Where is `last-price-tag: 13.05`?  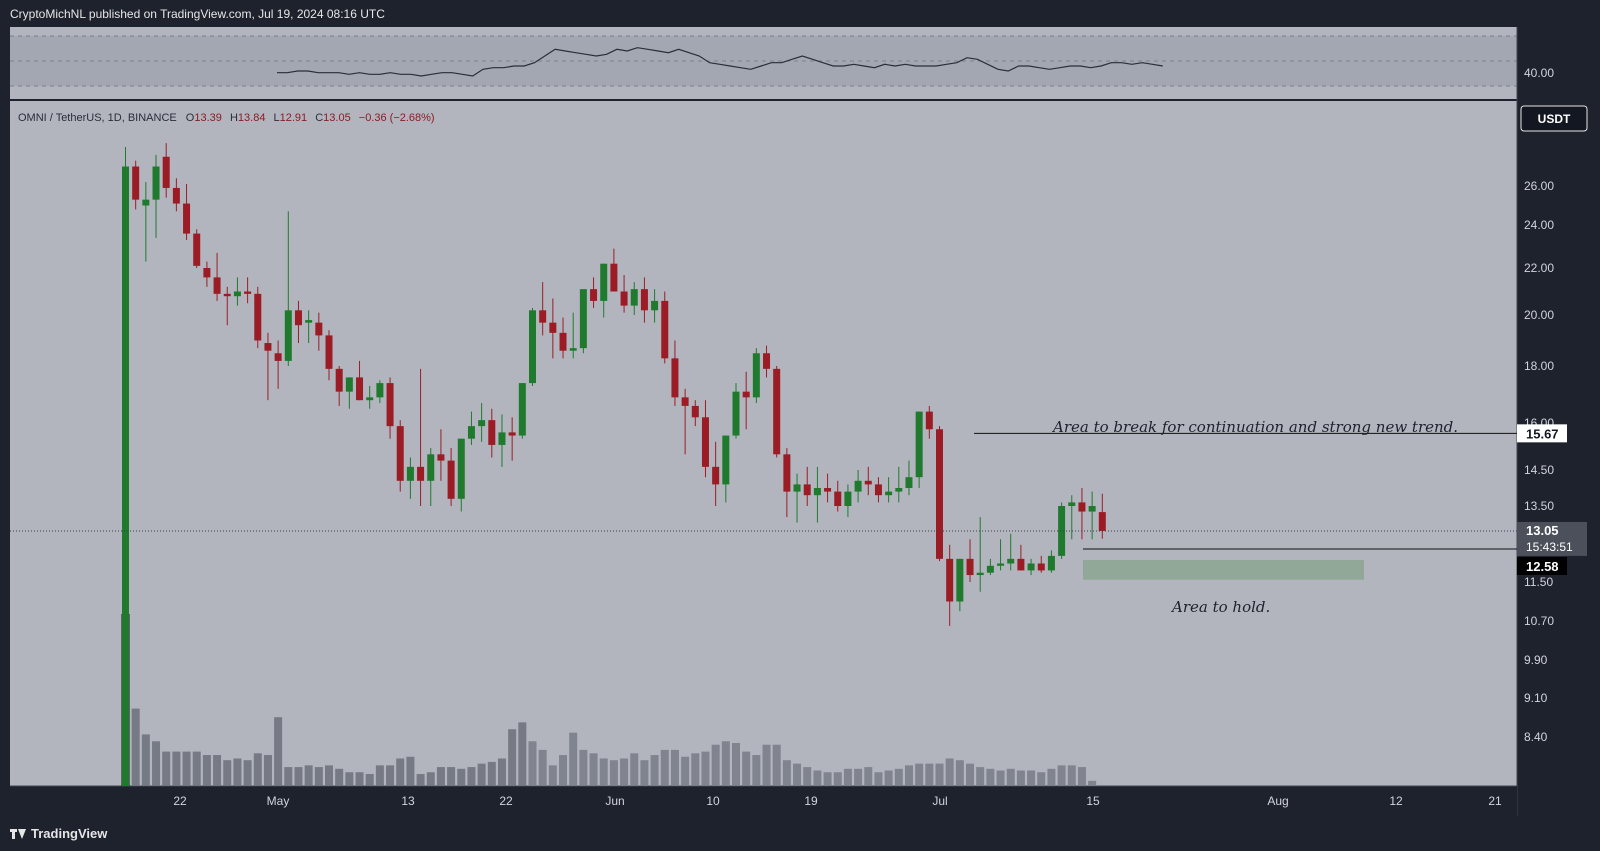
last-price-tag: 13.05 is located at coordinates (1542, 530).